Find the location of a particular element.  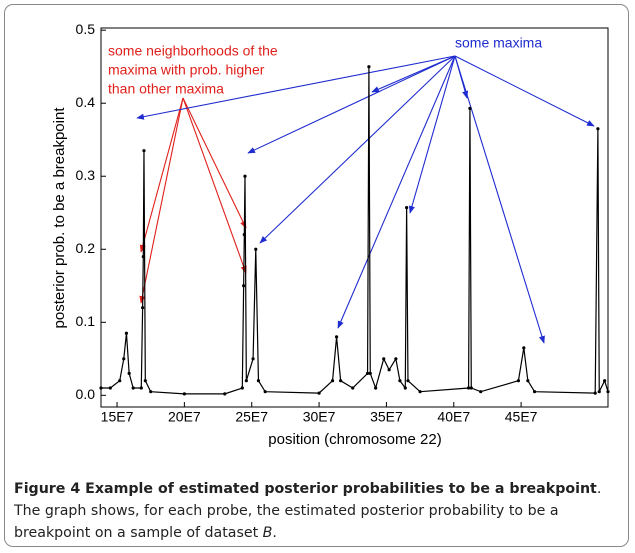

y-tick-label: 0.3 is located at coordinates (86, 175).